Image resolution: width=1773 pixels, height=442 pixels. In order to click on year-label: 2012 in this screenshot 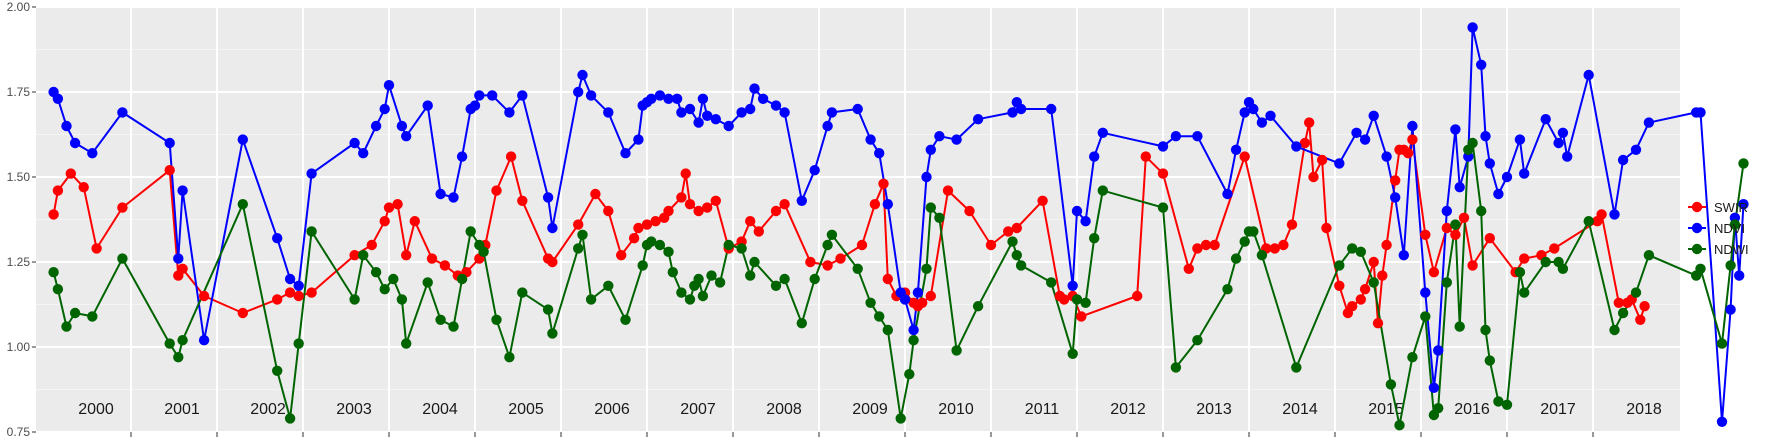, I will do `click(1128, 409)`.